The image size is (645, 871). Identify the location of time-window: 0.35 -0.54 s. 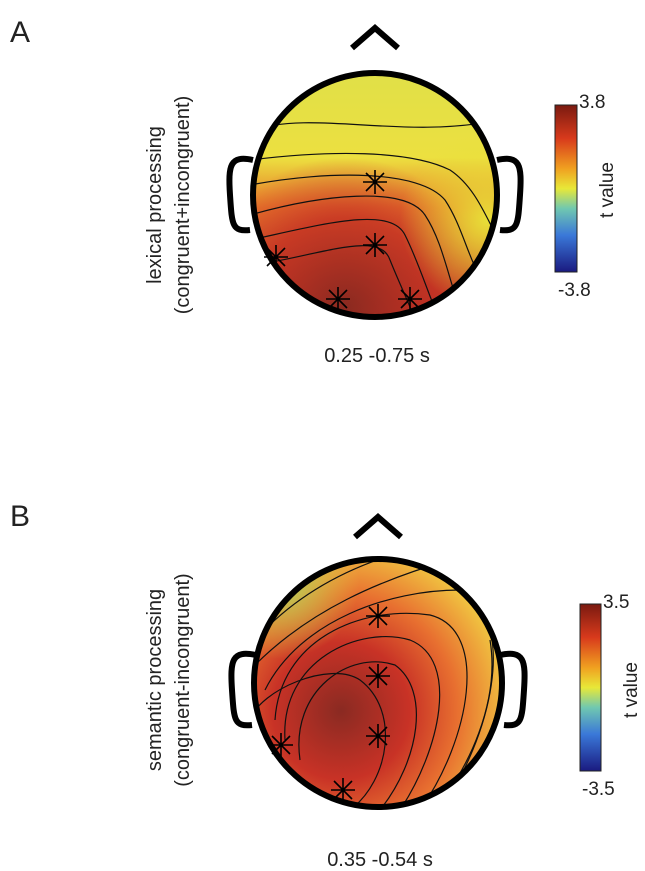
(380, 860).